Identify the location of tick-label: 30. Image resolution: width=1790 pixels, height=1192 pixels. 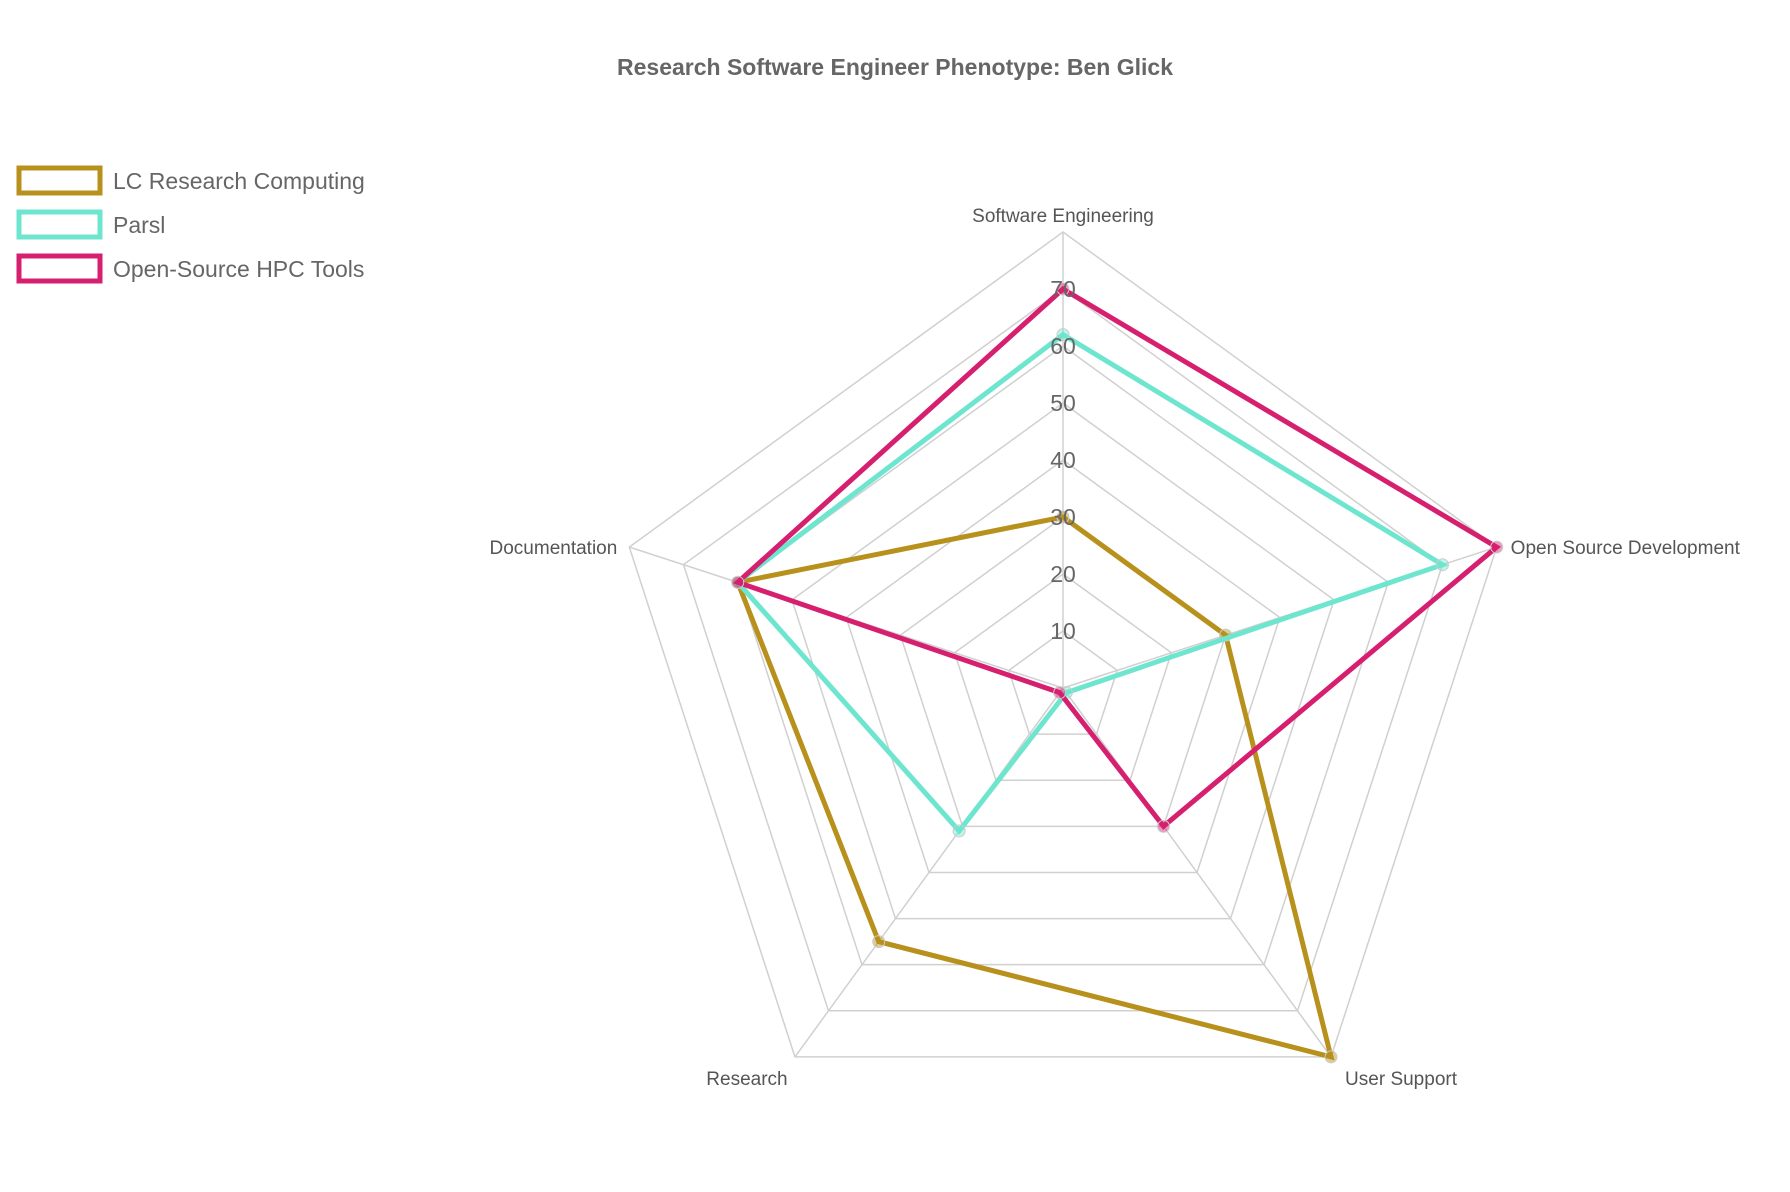
(1063, 517).